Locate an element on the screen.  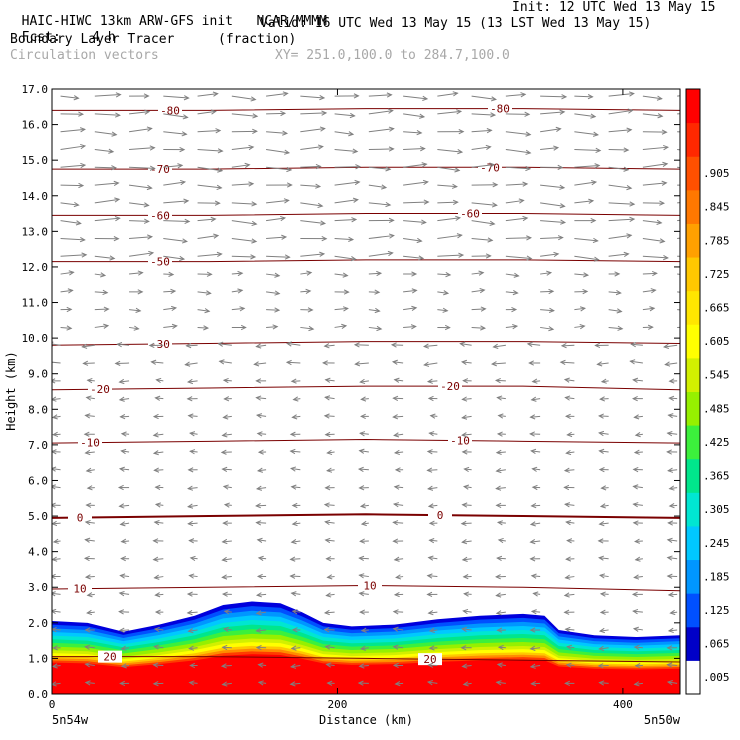
colorbar-label: .725 is located at coordinates (716, 274).